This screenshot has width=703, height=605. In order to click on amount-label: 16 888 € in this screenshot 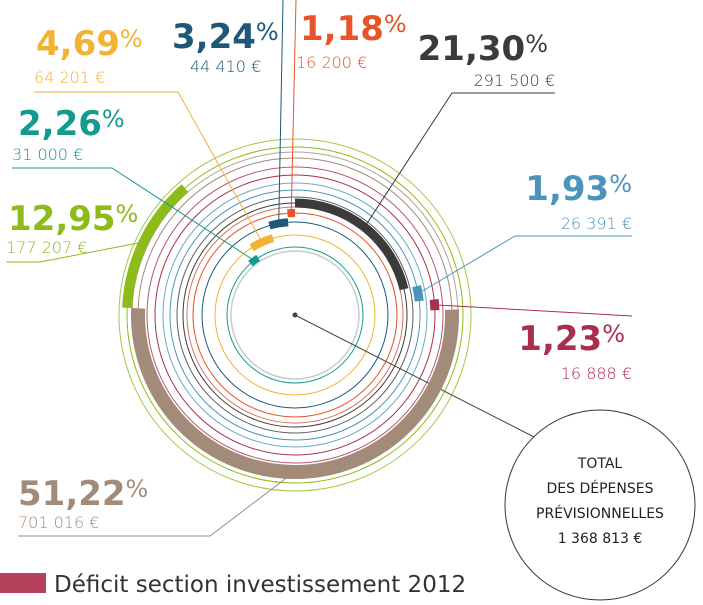, I will do `click(596, 373)`.